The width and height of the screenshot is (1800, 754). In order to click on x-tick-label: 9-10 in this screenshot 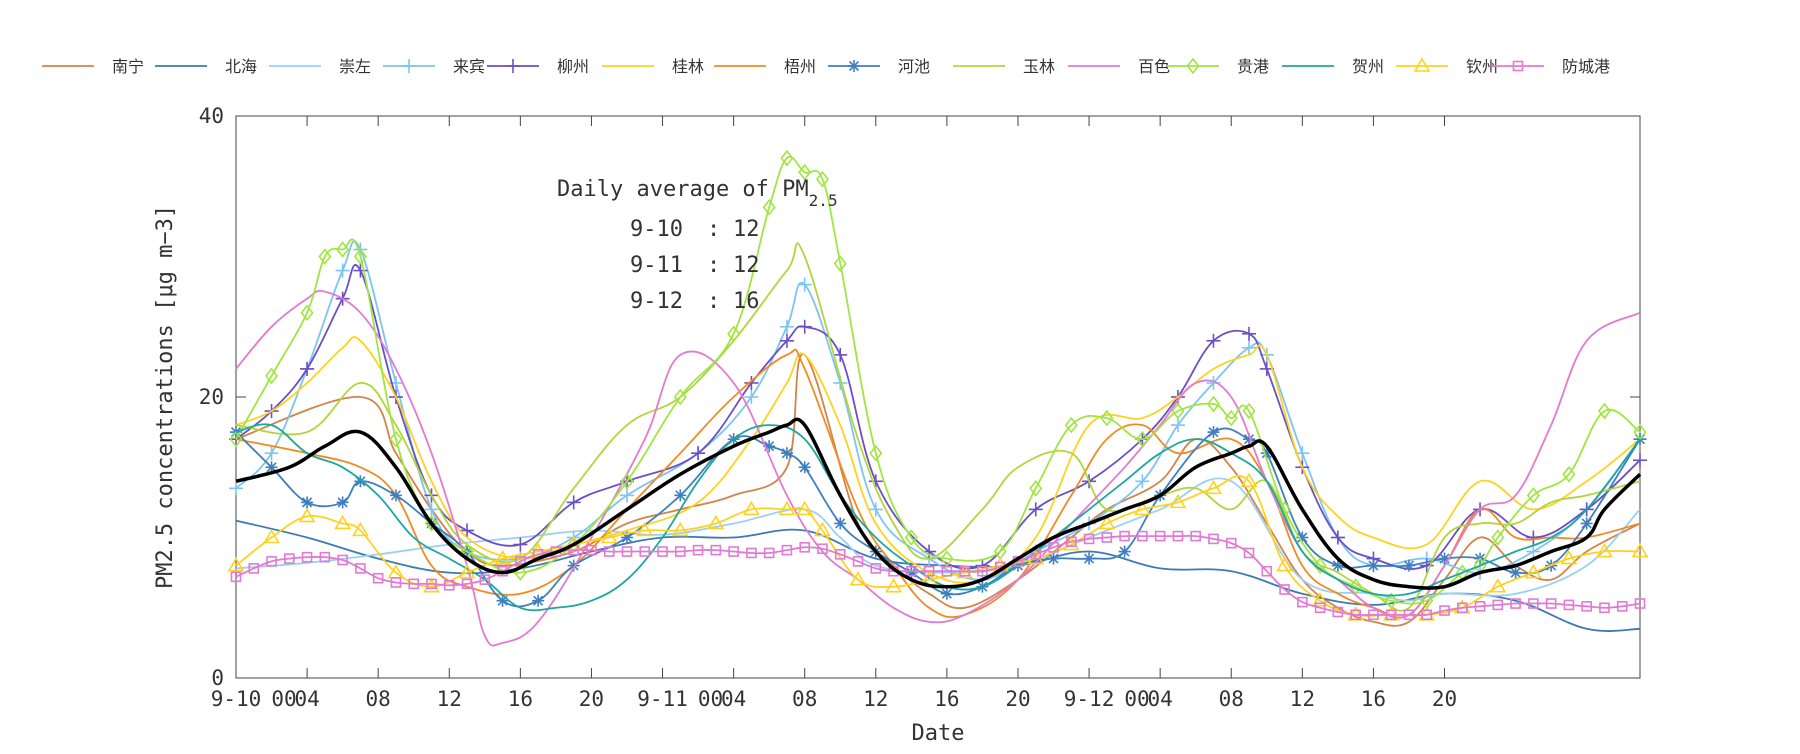, I will do `click(236, 699)`.